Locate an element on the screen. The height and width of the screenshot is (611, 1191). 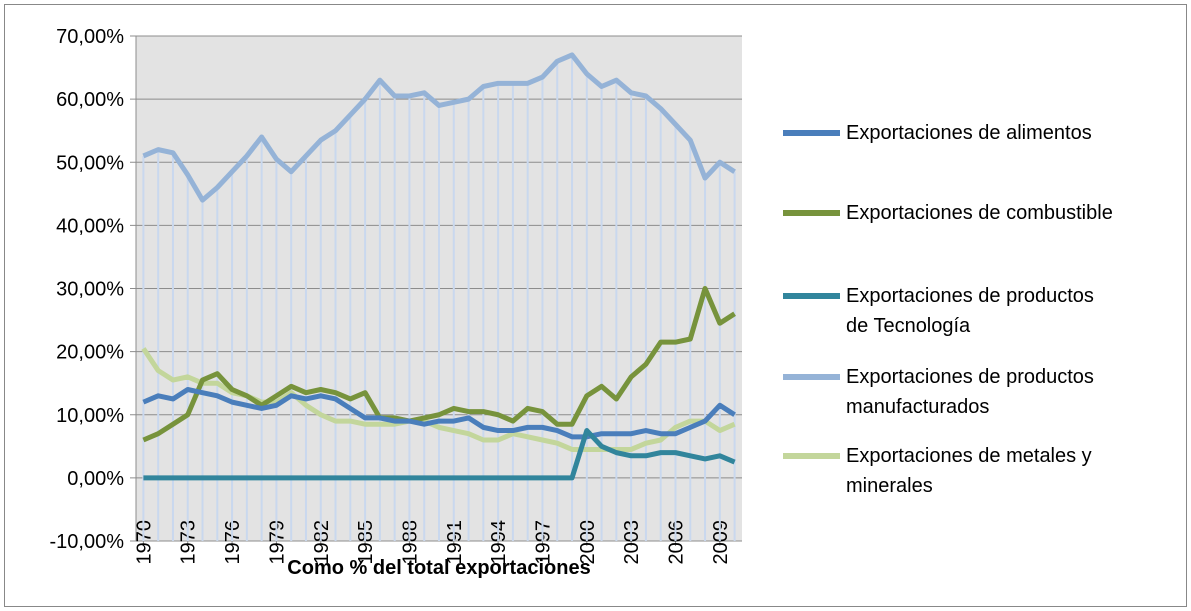
x-tick-label: 1994 is located at coordinates (499, 542).